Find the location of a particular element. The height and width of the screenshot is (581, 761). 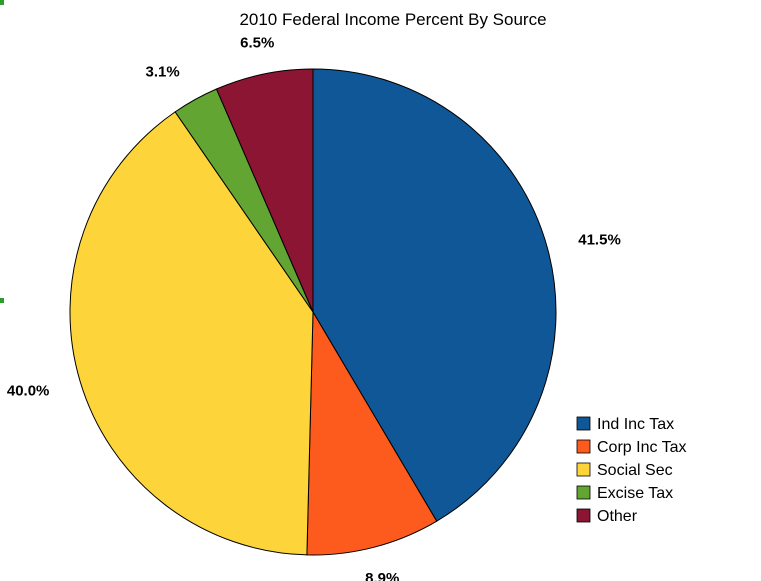

slice-label-excise-tax: 3.1% is located at coordinates (163, 71).